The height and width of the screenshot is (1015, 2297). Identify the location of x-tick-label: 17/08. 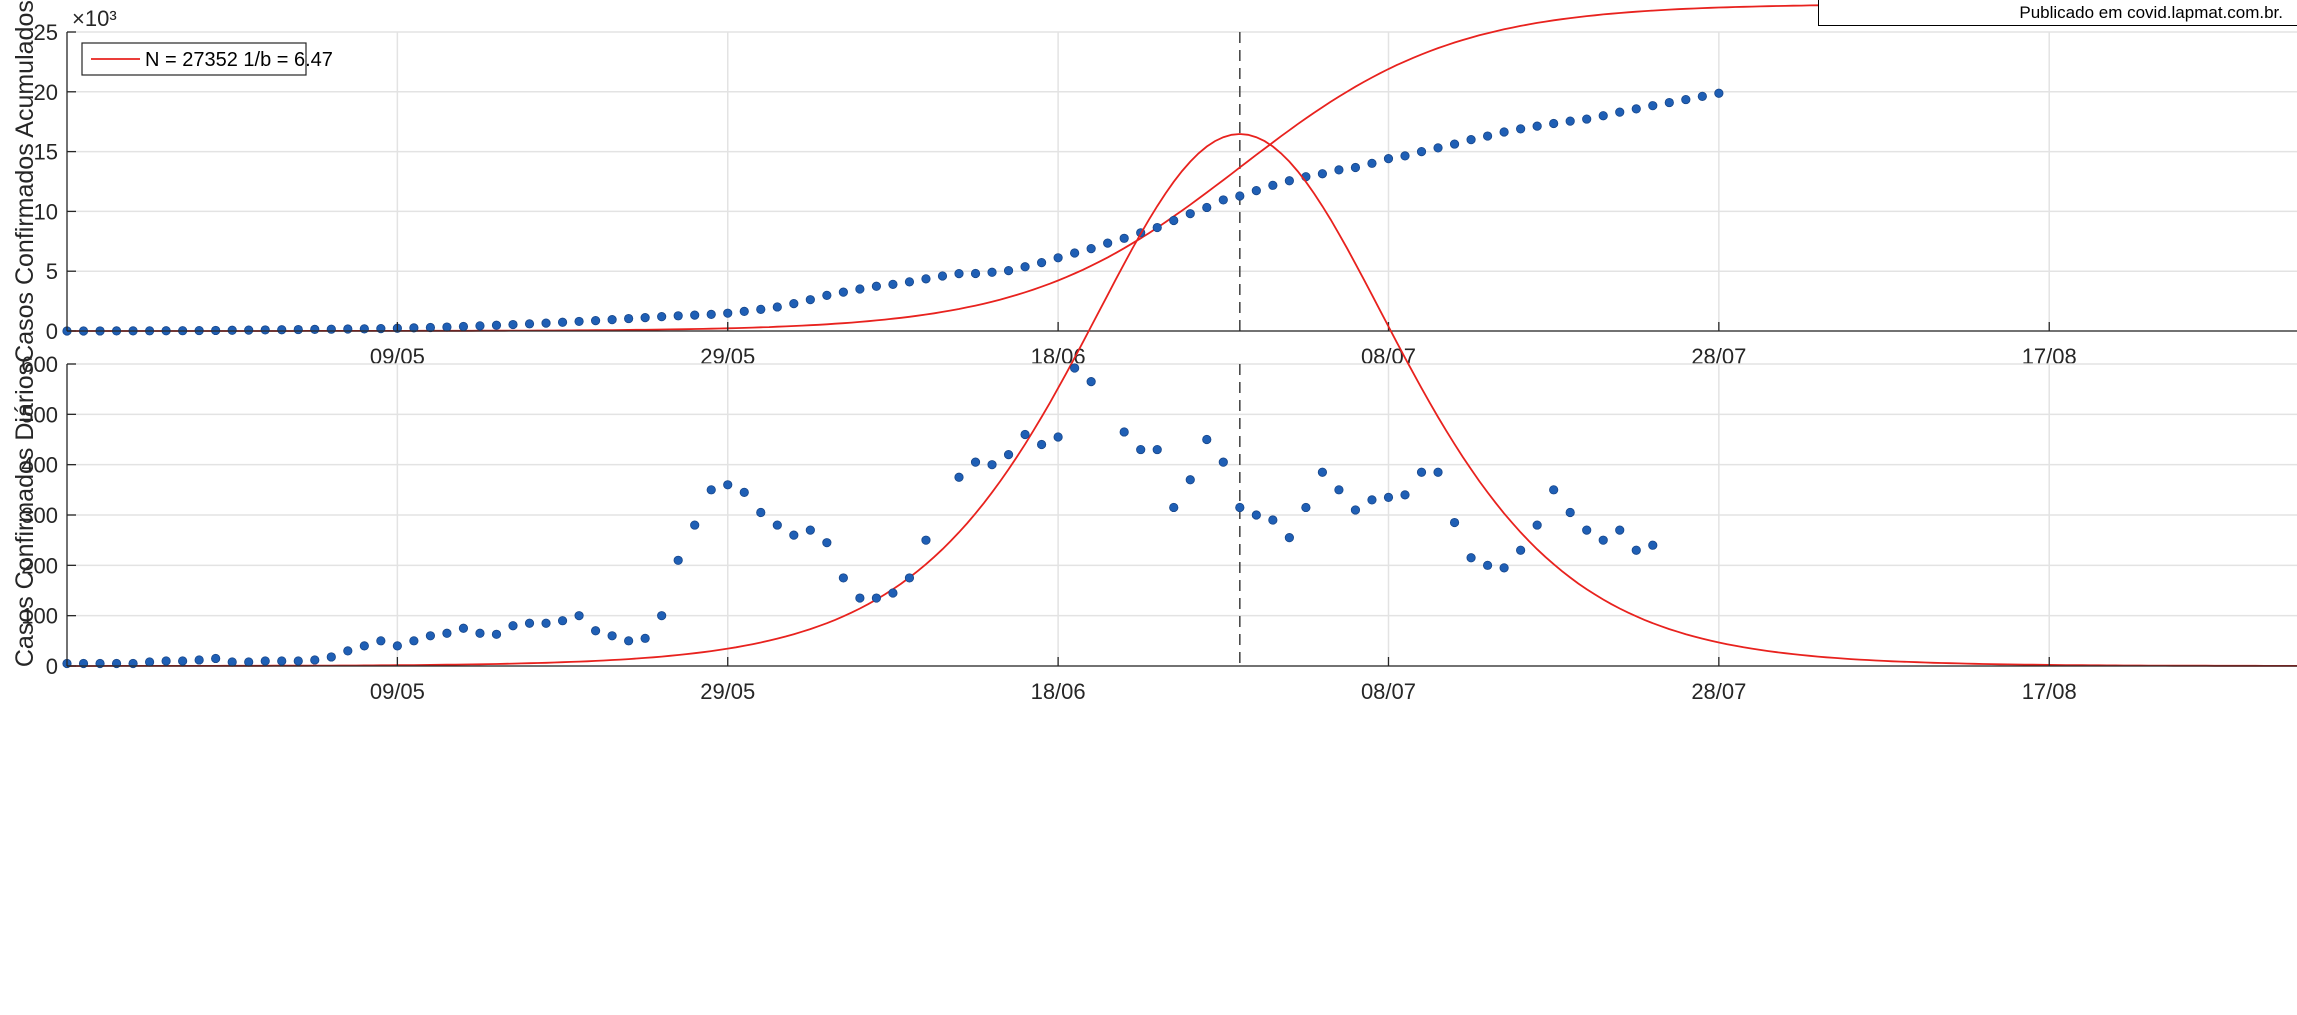
(2049, 691).